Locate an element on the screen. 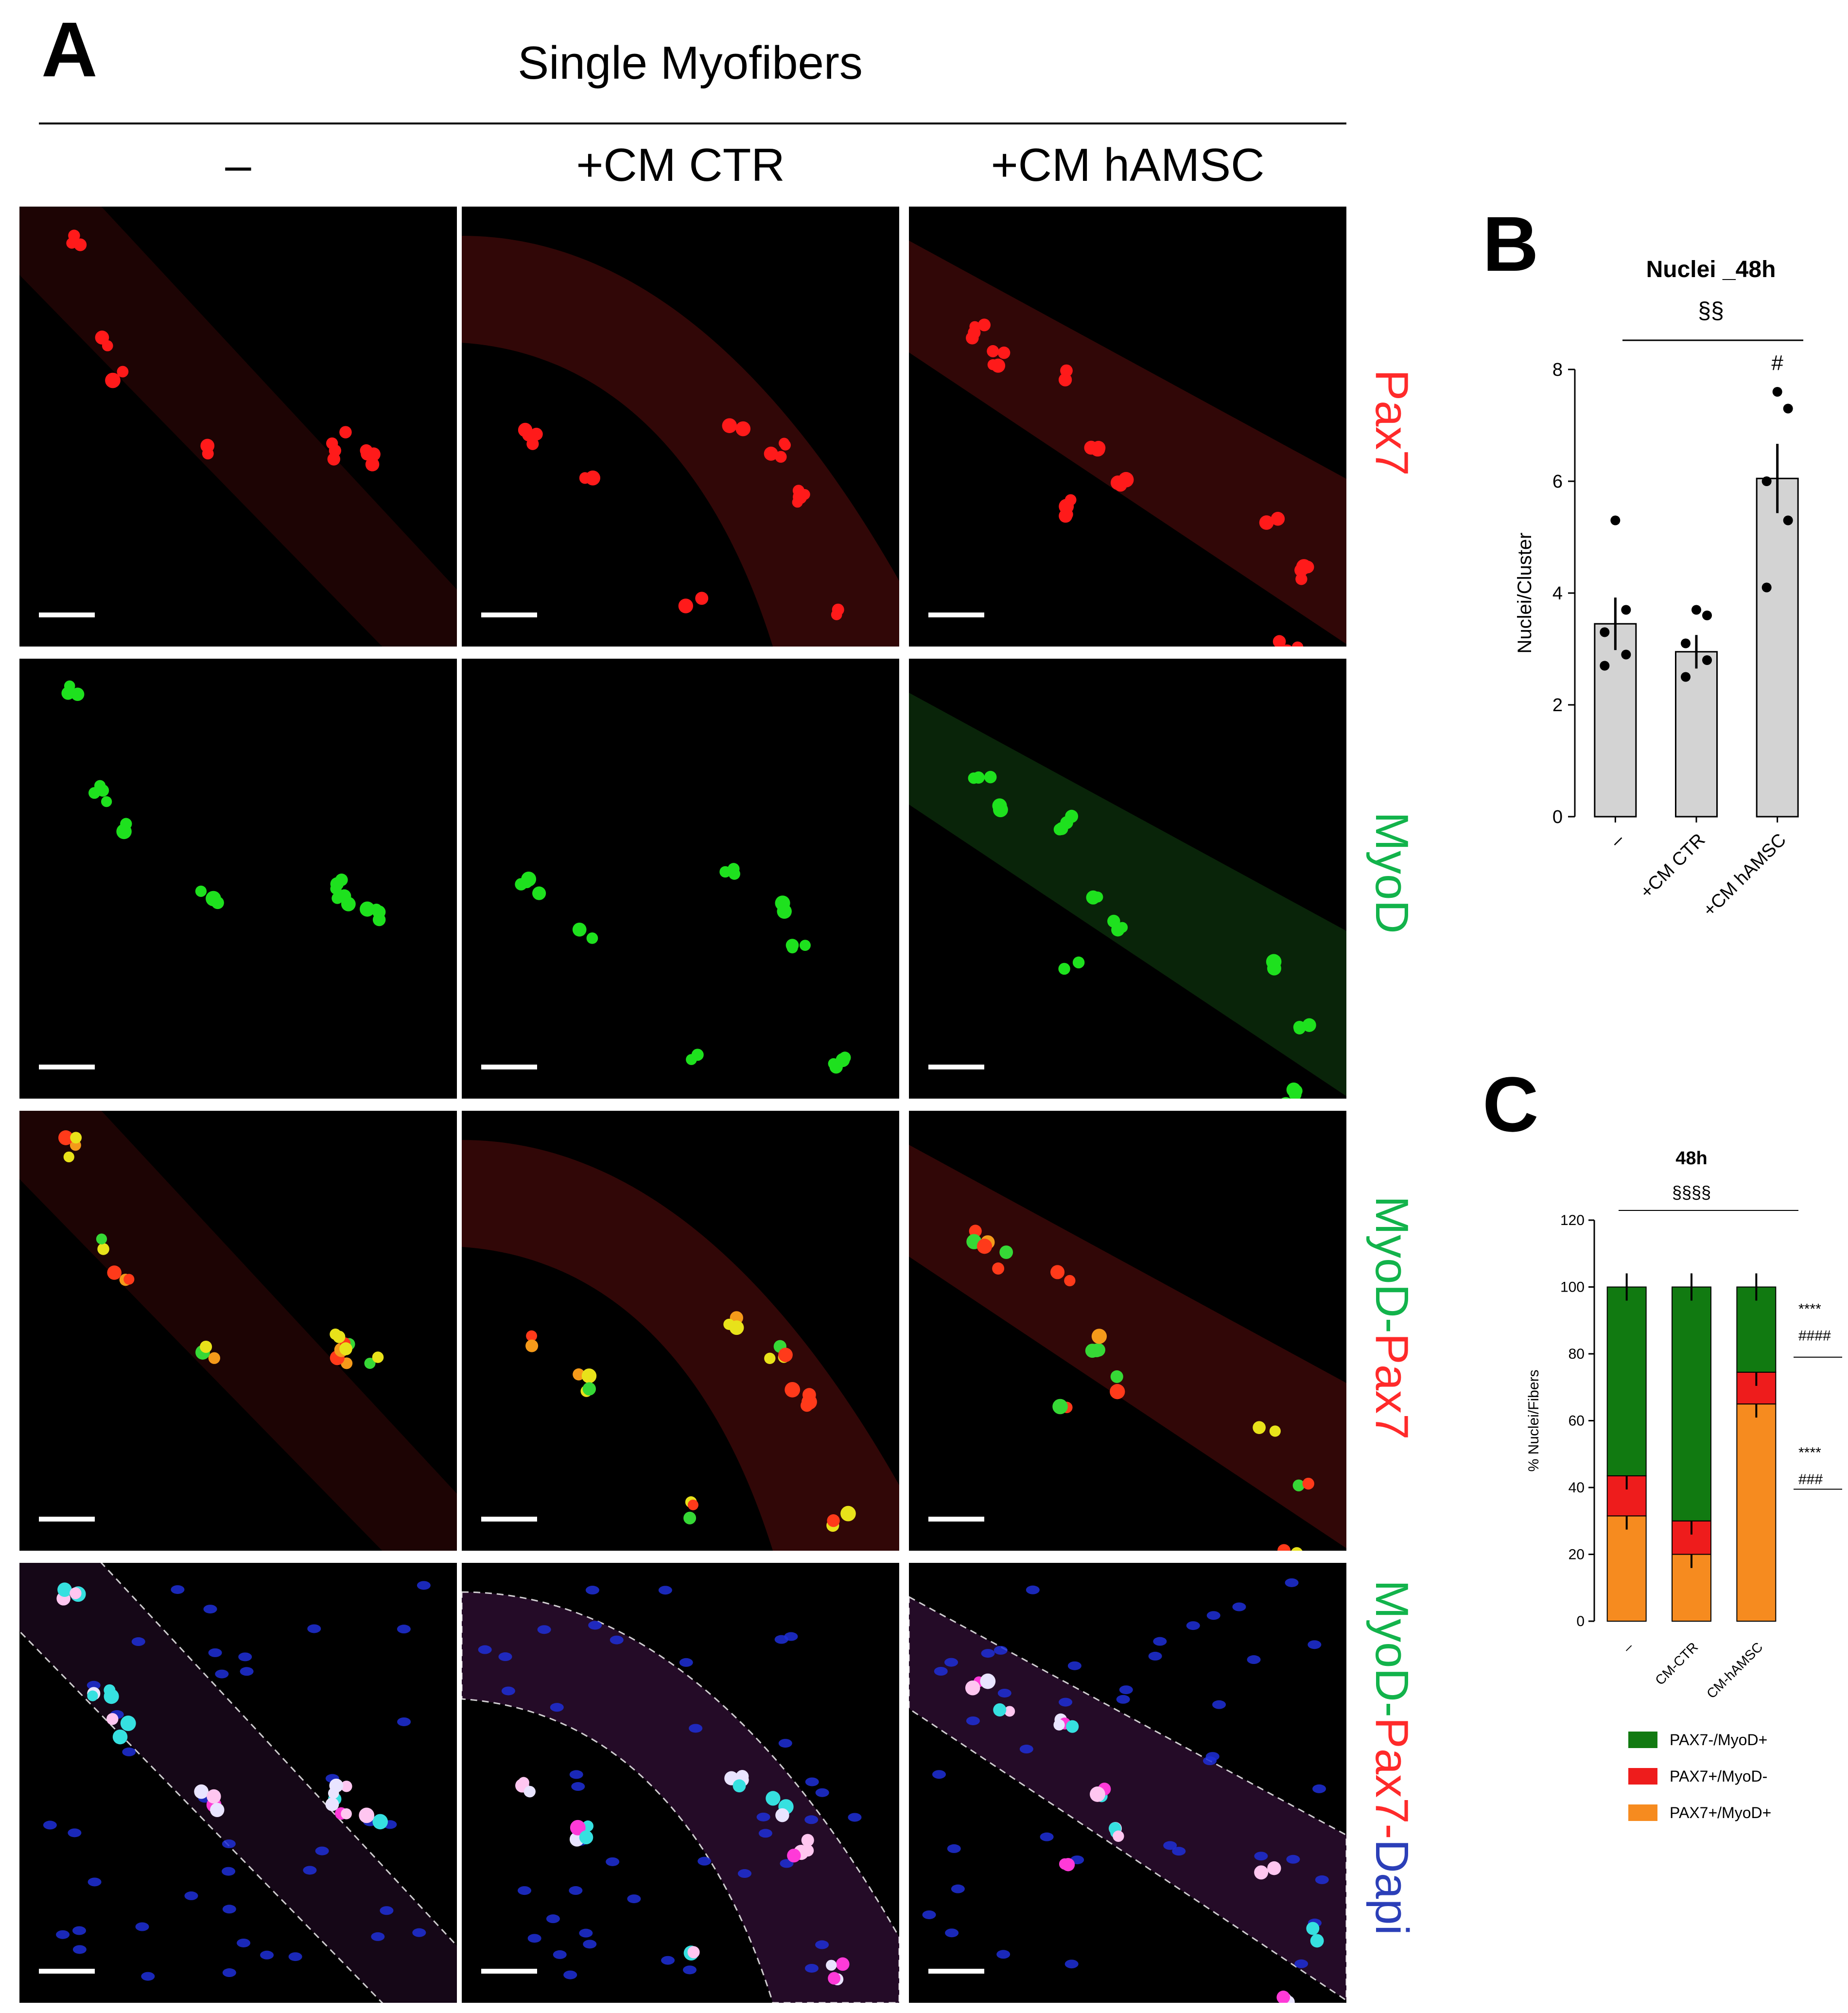 The height and width of the screenshot is (2013, 1848). significance-marker: §§ is located at coordinates (1711, 311).